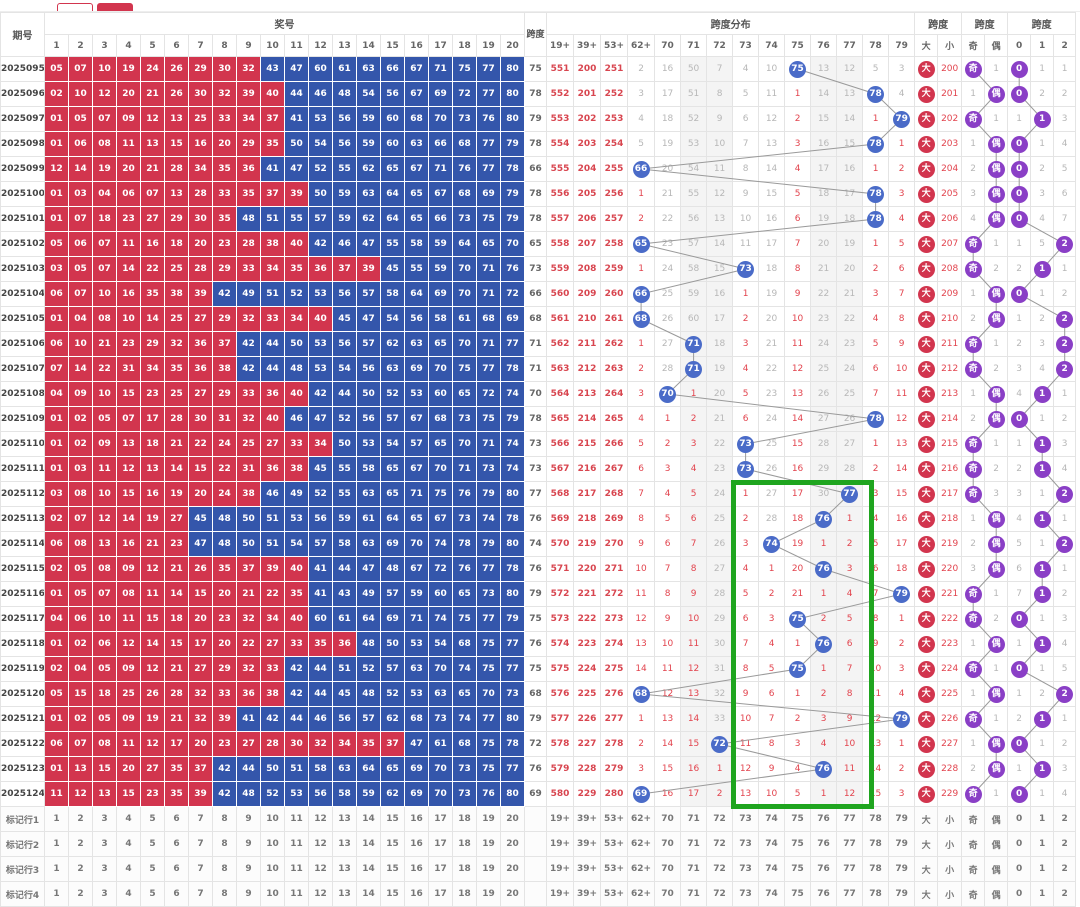  What do you see at coordinates (536, 319) in the screenshot?
I see `span-value: 68` at bounding box center [536, 319].